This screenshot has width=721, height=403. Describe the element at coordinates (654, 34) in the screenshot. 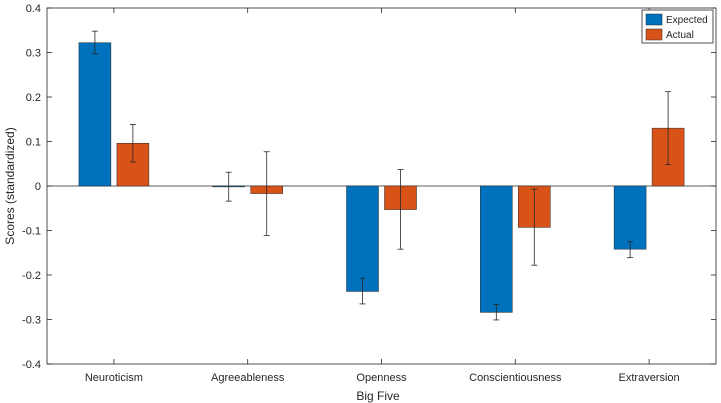

I see `legend-swatch-actual` at that location.